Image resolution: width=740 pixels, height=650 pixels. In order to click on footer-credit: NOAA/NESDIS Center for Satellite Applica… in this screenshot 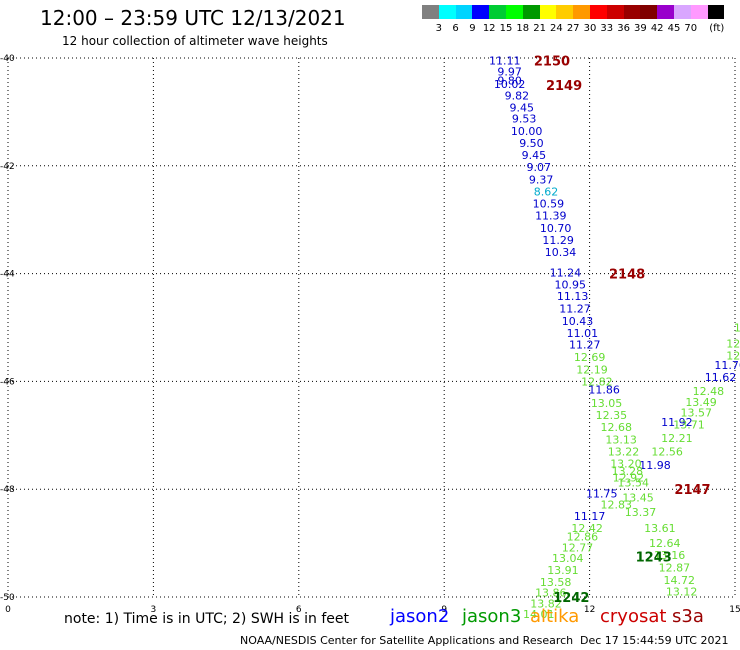, I will do `click(407, 640)`.